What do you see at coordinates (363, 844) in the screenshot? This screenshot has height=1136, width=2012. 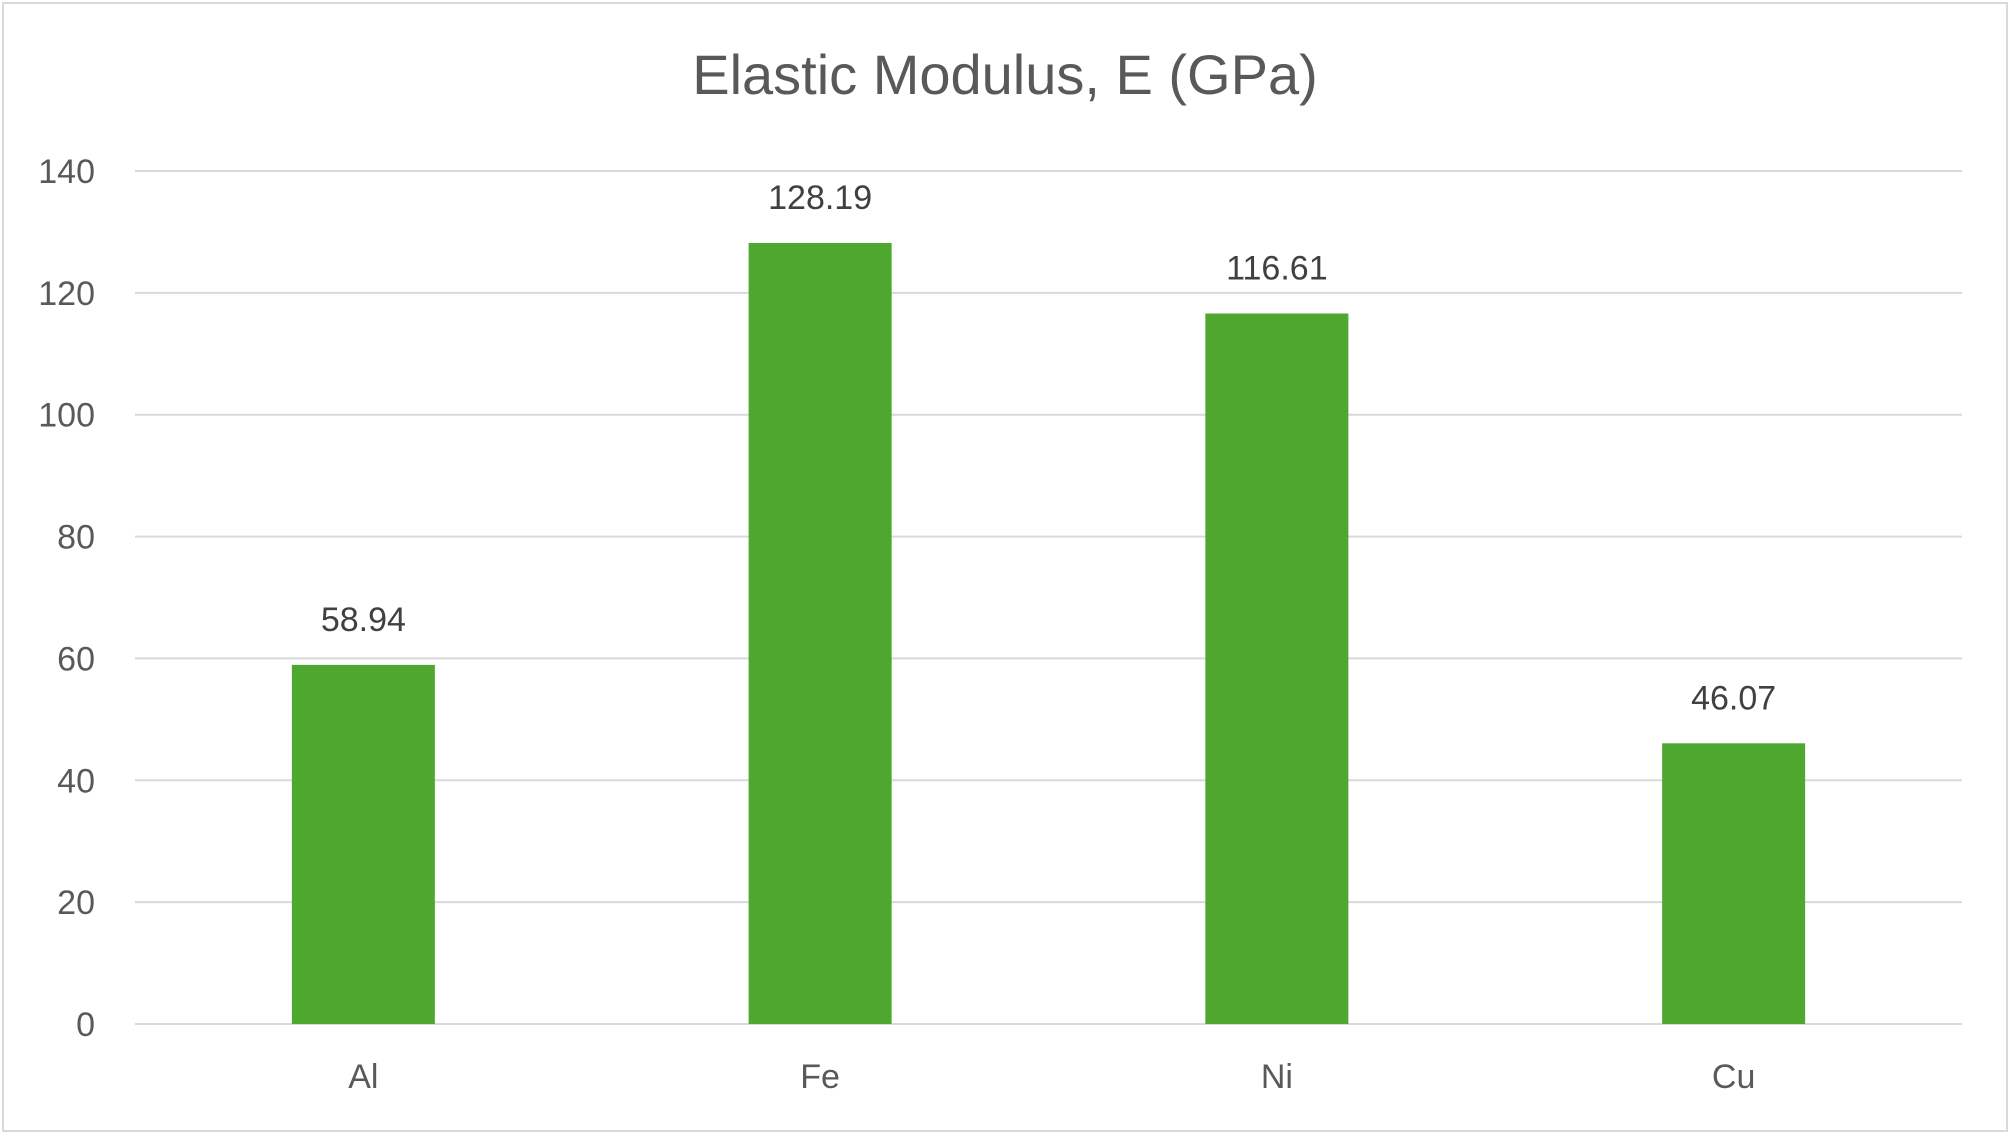 I see `bar-al` at bounding box center [363, 844].